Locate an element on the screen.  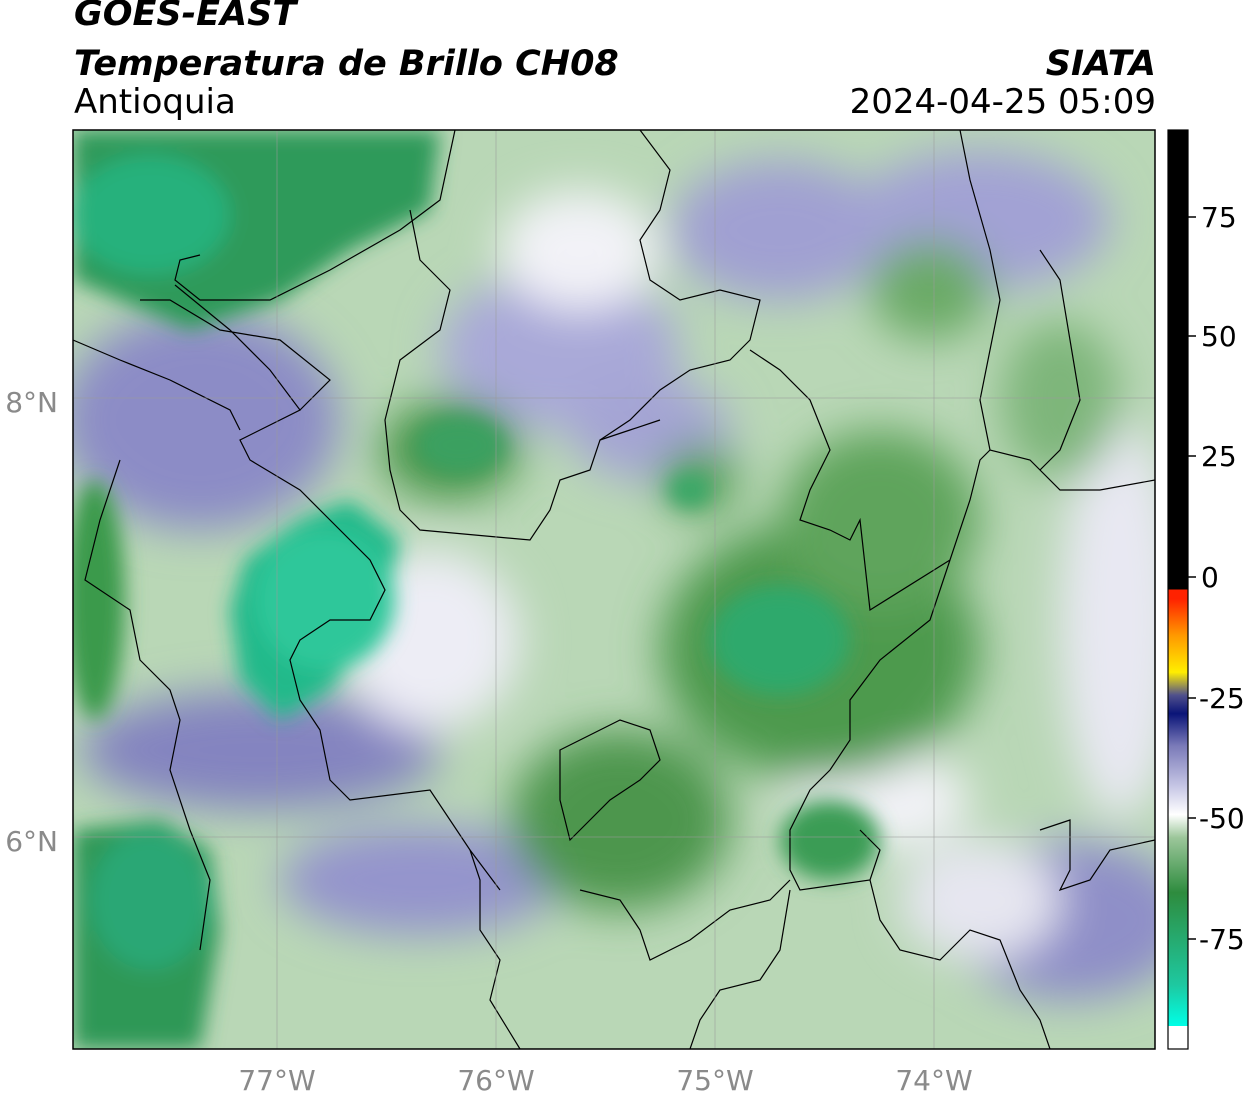
region-label: Antioquia is located at coordinates (155, 102).